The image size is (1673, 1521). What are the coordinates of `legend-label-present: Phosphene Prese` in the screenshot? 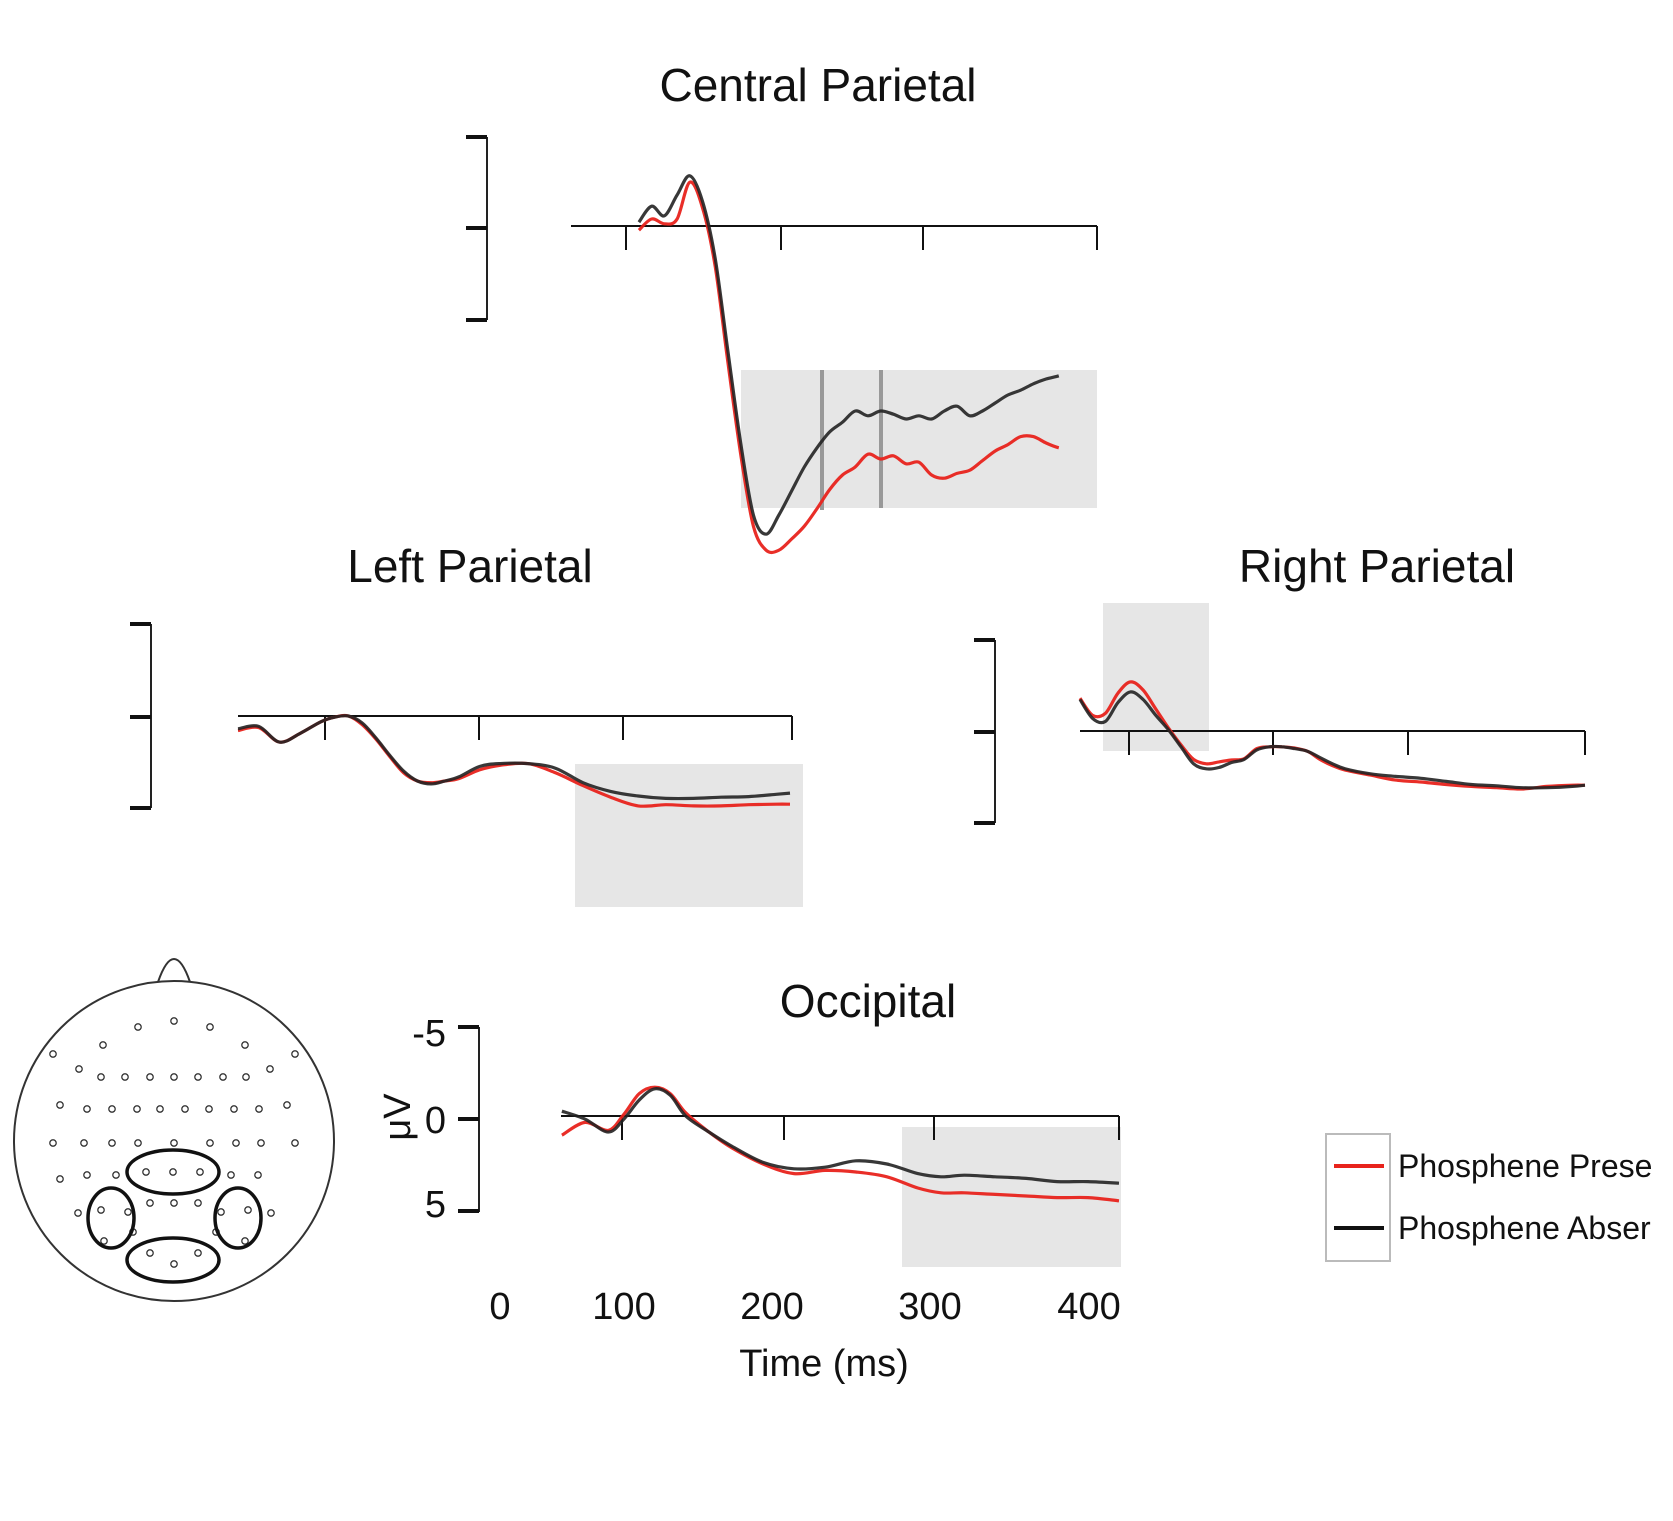 It's located at (1525, 1166).